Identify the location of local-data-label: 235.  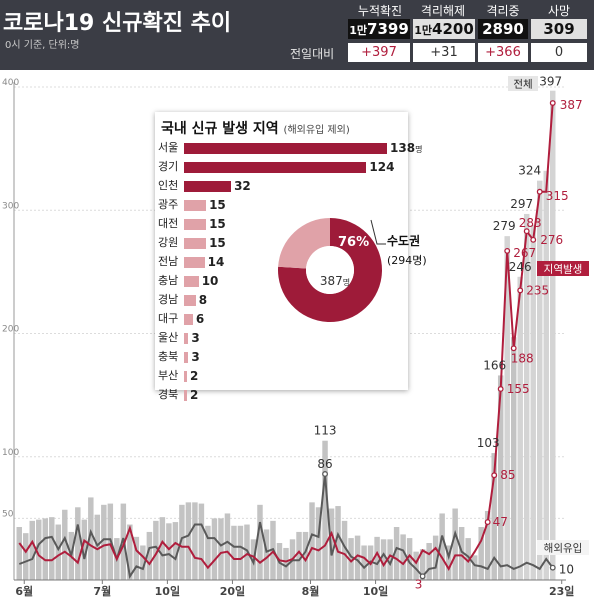
(537, 290).